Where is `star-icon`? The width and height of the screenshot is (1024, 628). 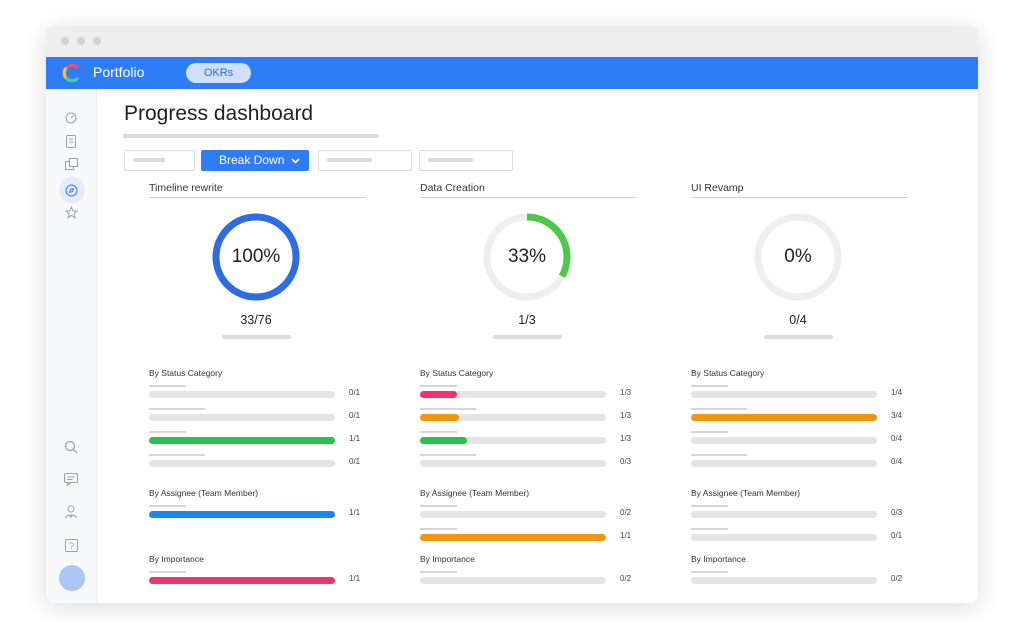 star-icon is located at coordinates (71, 212).